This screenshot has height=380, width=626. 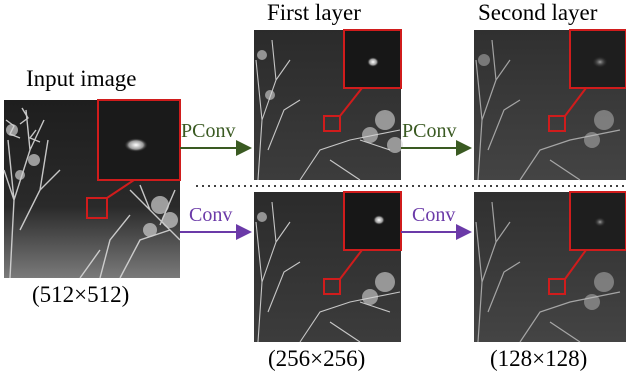 What do you see at coordinates (314, 12) in the screenshot?
I see `first-layer-title: First layer` at bounding box center [314, 12].